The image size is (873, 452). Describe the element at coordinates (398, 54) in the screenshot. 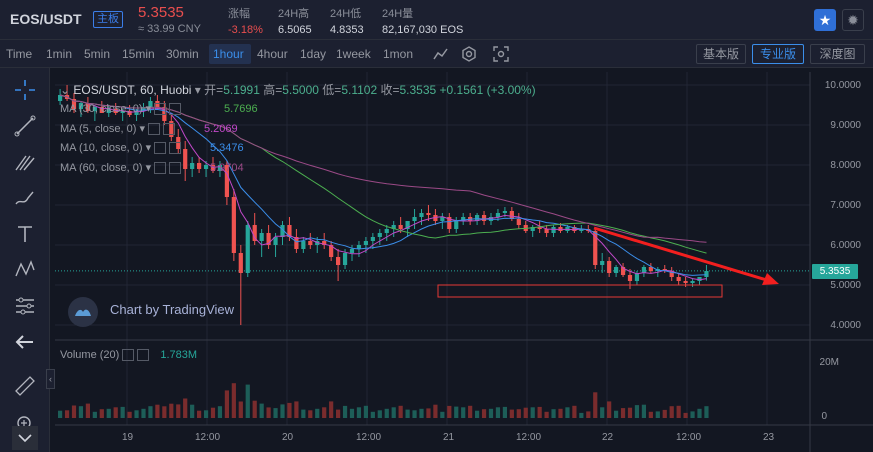

I see `tf-1mon: 1mon` at that location.